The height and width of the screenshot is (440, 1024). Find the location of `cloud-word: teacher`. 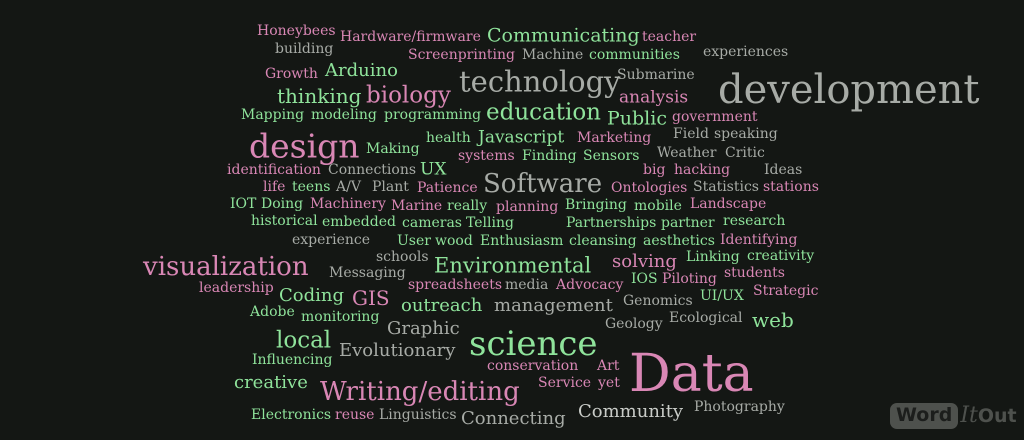

cloud-word: teacher is located at coordinates (669, 37).